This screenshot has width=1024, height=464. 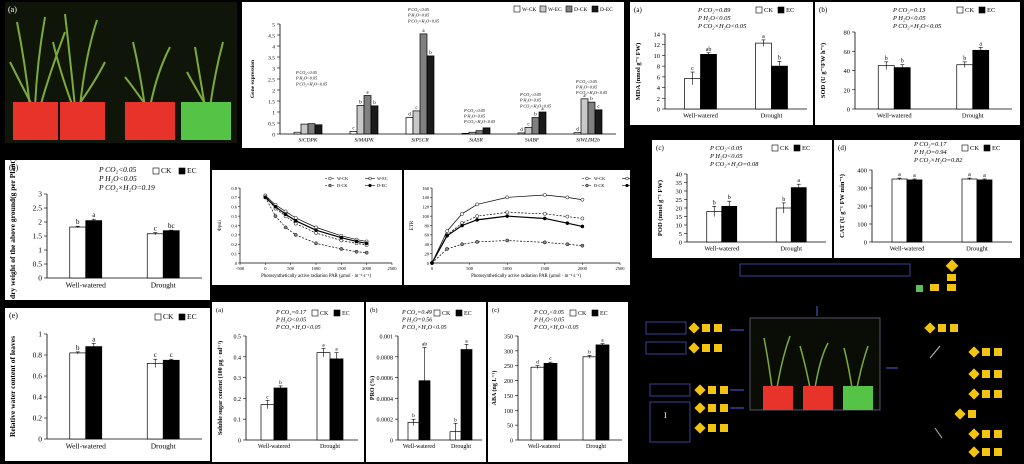 I want to click on y-tick-label: 20, so click(x=427, y=253).